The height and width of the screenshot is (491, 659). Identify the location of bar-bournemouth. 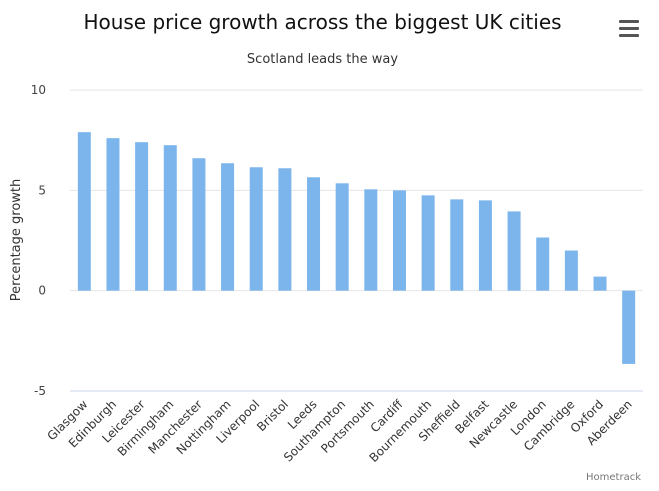
(428, 243).